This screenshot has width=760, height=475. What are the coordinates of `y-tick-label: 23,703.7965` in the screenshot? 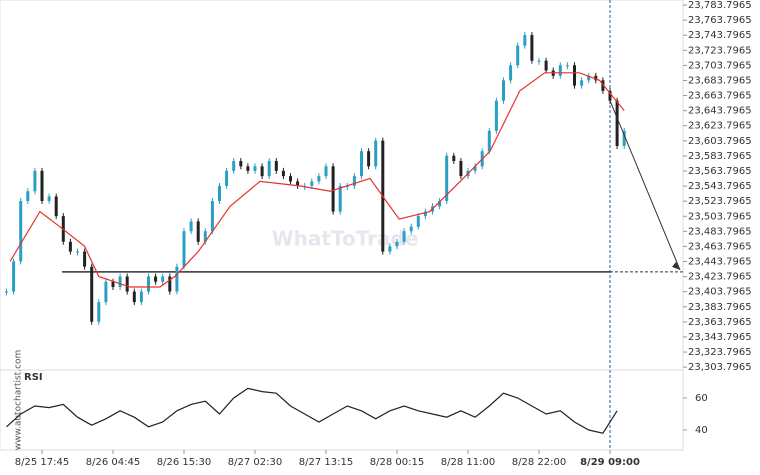 It's located at (720, 65).